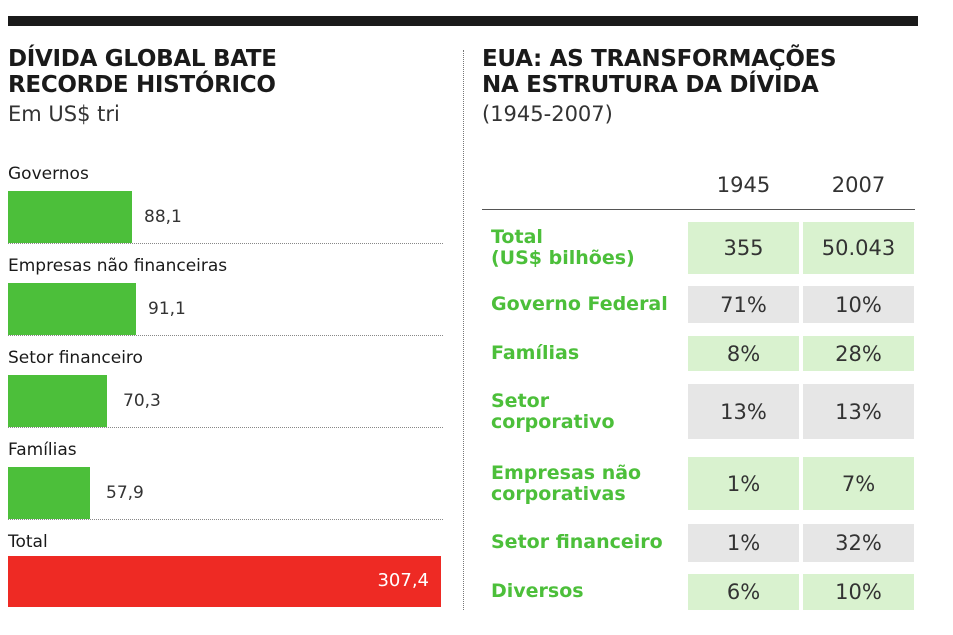 The width and height of the screenshot is (953, 635). Describe the element at coordinates (118, 266) in the screenshot. I see `bar-category-label: Empresas não financeiras` at that location.